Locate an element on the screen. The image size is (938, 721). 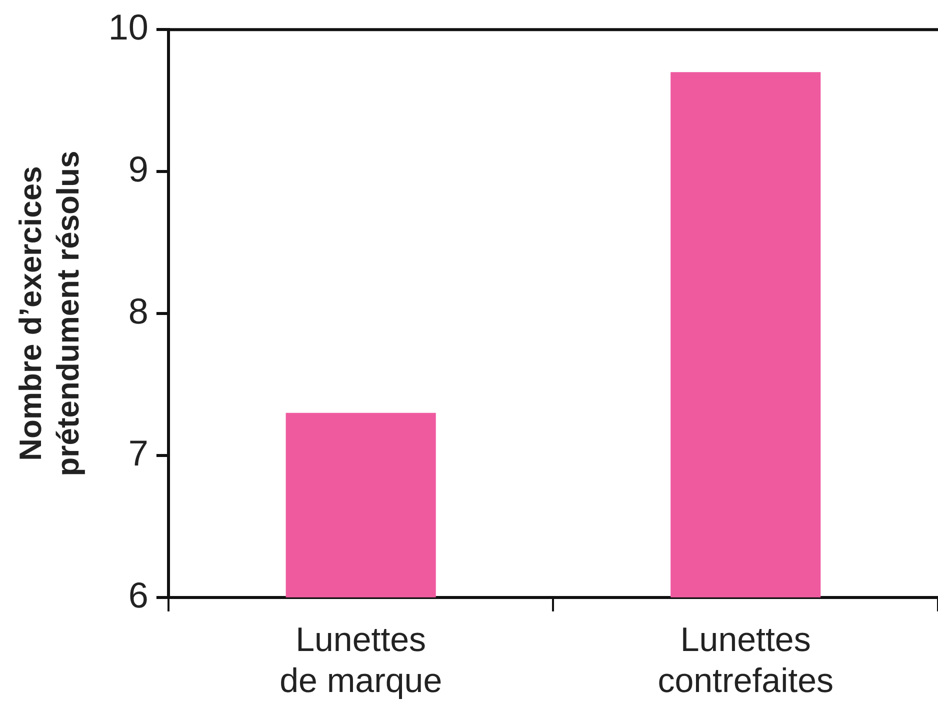
y-tick-label: 10 is located at coordinates (128, 27).